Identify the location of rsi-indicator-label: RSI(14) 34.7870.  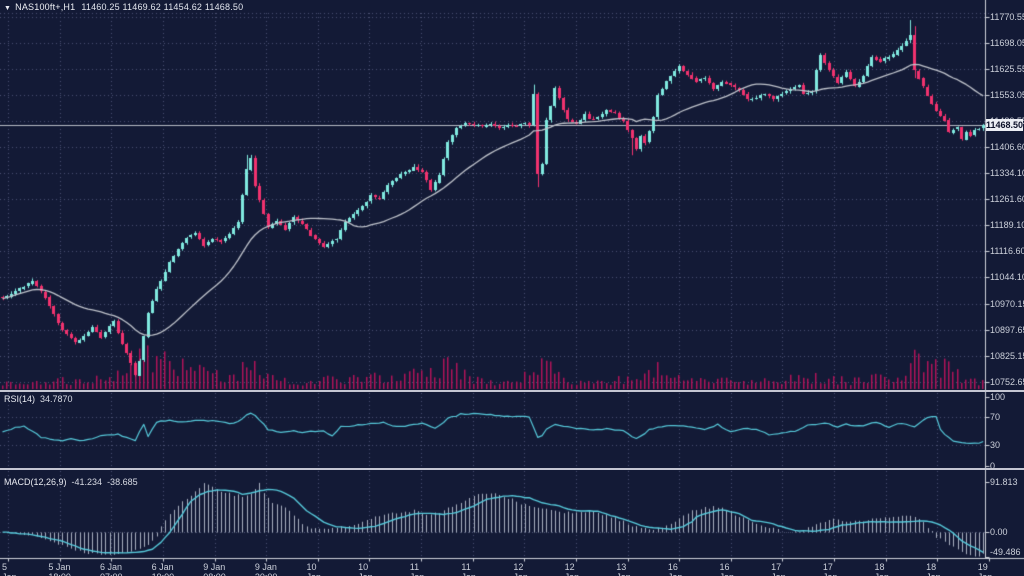
(38, 399).